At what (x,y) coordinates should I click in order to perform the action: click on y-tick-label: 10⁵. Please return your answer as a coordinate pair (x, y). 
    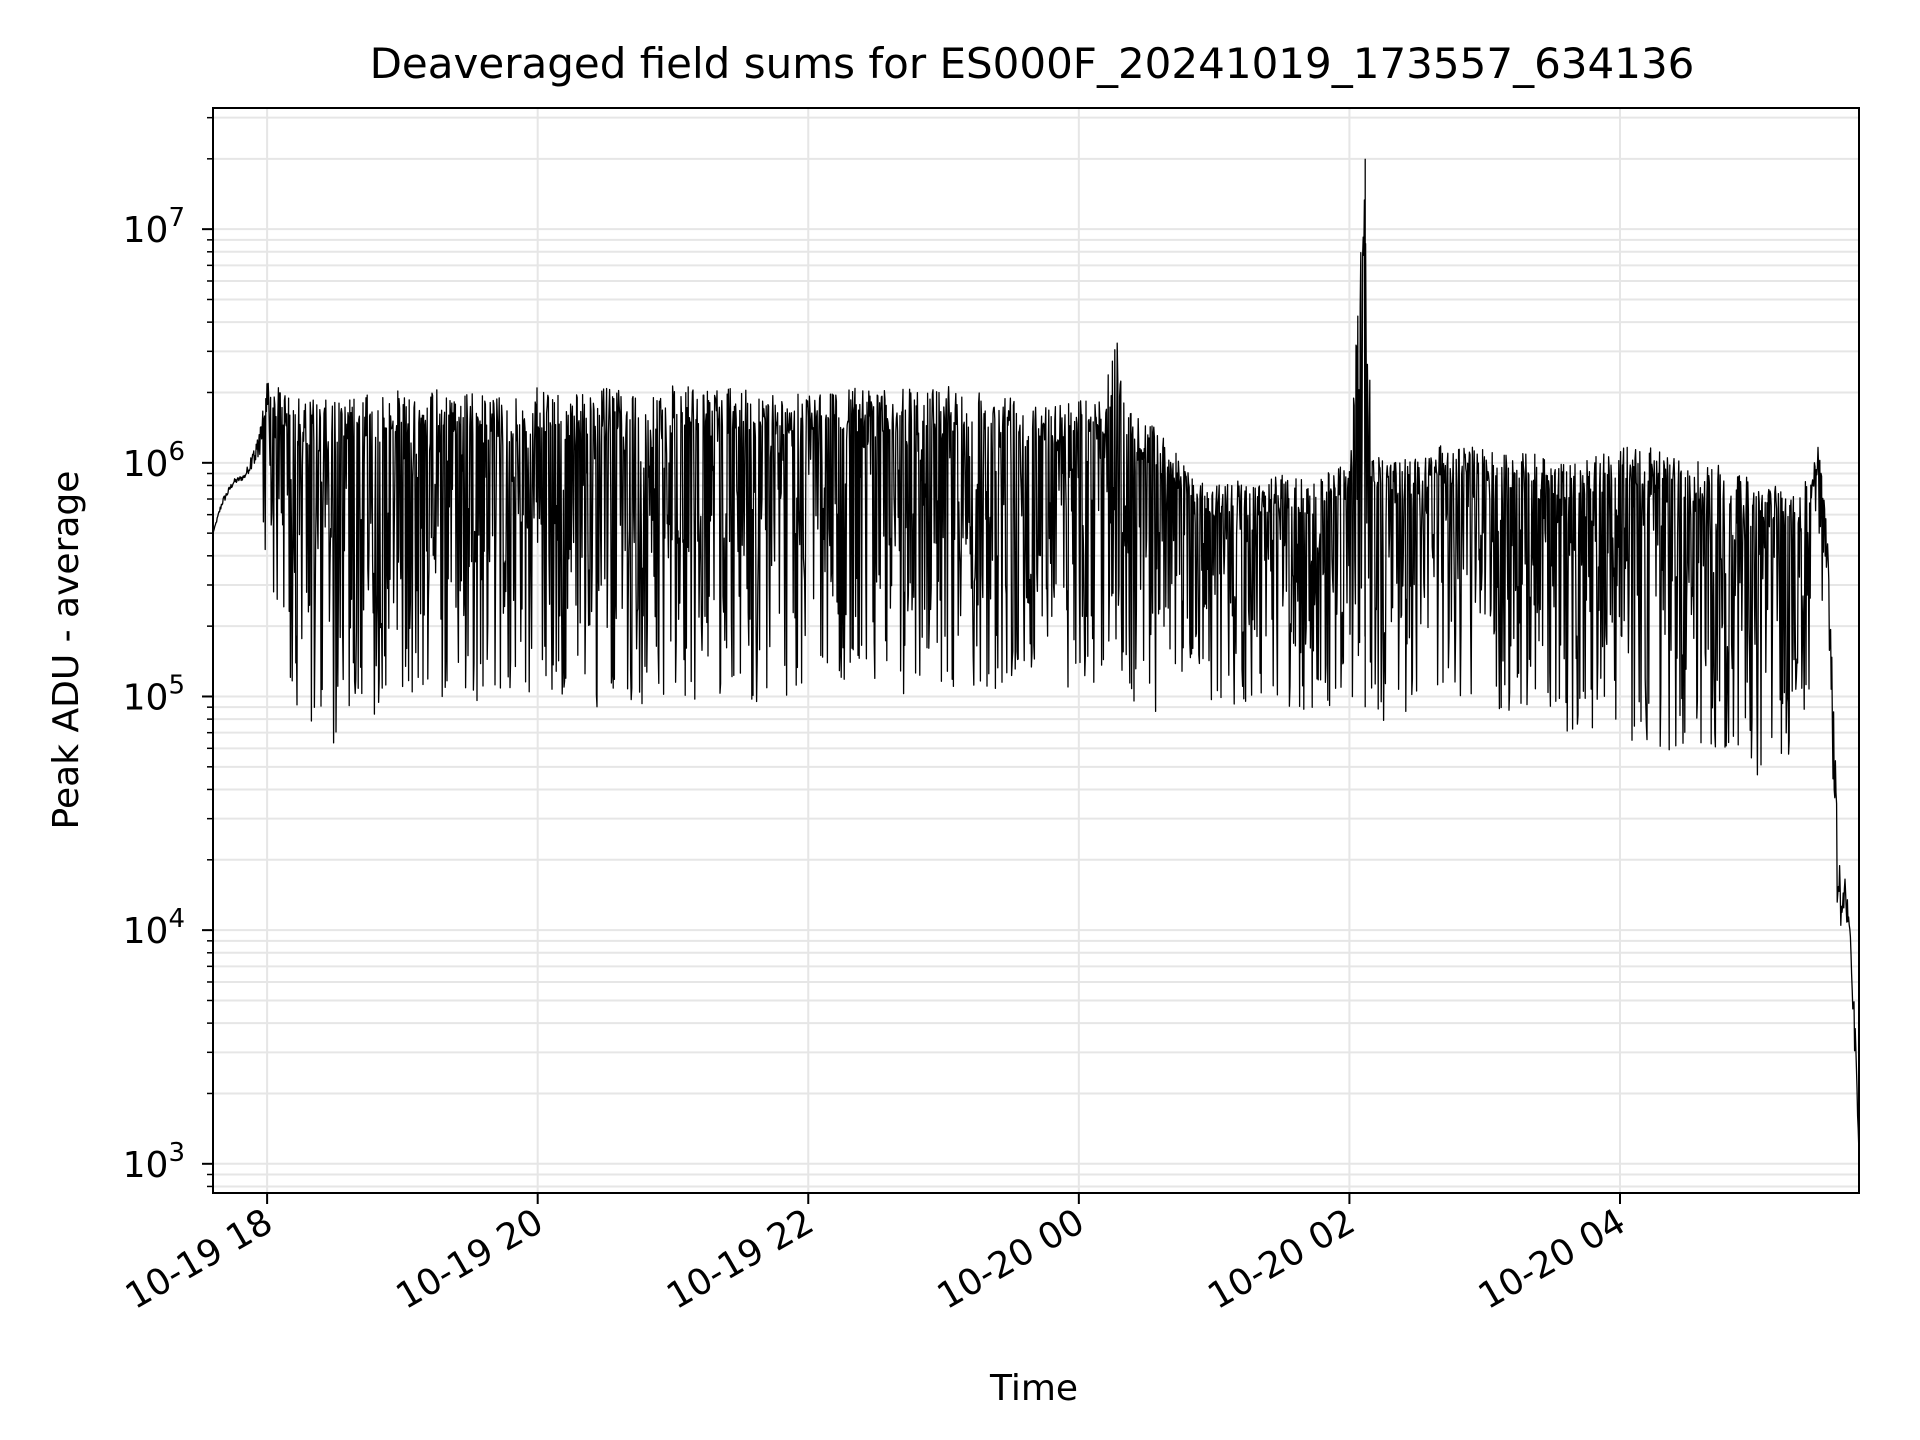
    Looking at the image, I should click on (154, 694).